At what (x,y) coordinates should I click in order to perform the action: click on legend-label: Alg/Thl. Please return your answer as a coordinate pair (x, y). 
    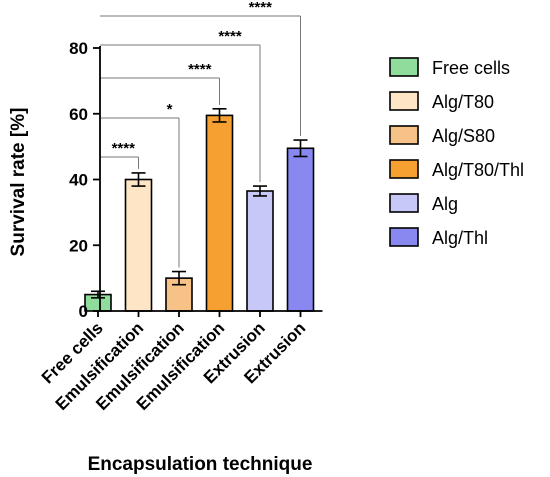
    Looking at the image, I should click on (460, 238).